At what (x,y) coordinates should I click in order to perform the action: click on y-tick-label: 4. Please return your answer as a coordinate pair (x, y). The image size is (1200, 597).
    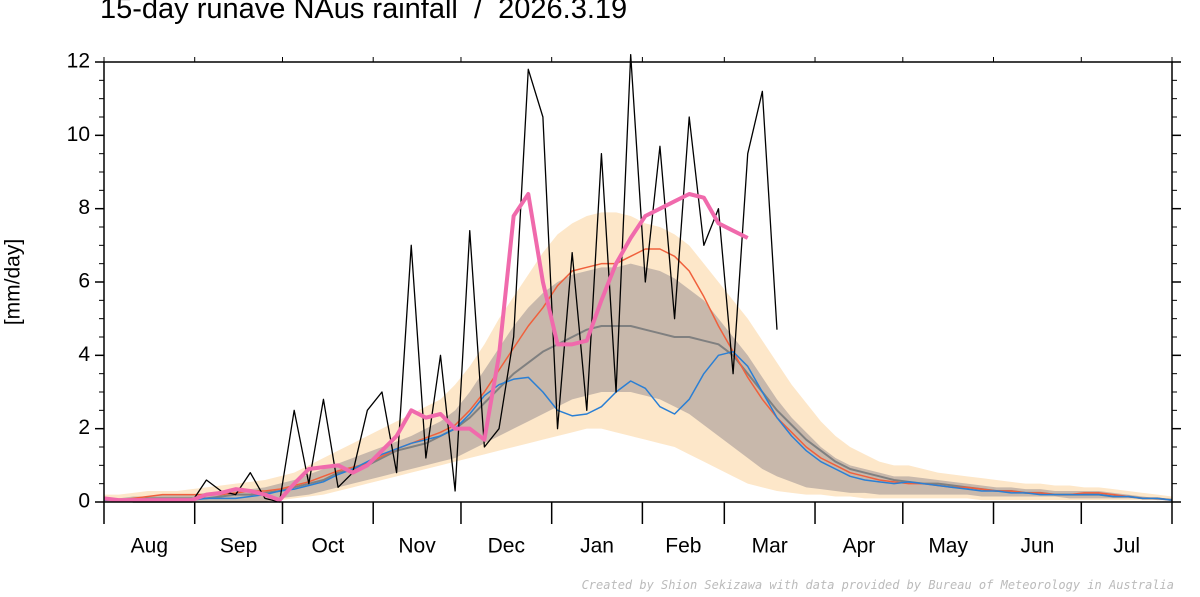
    Looking at the image, I should click on (84, 354).